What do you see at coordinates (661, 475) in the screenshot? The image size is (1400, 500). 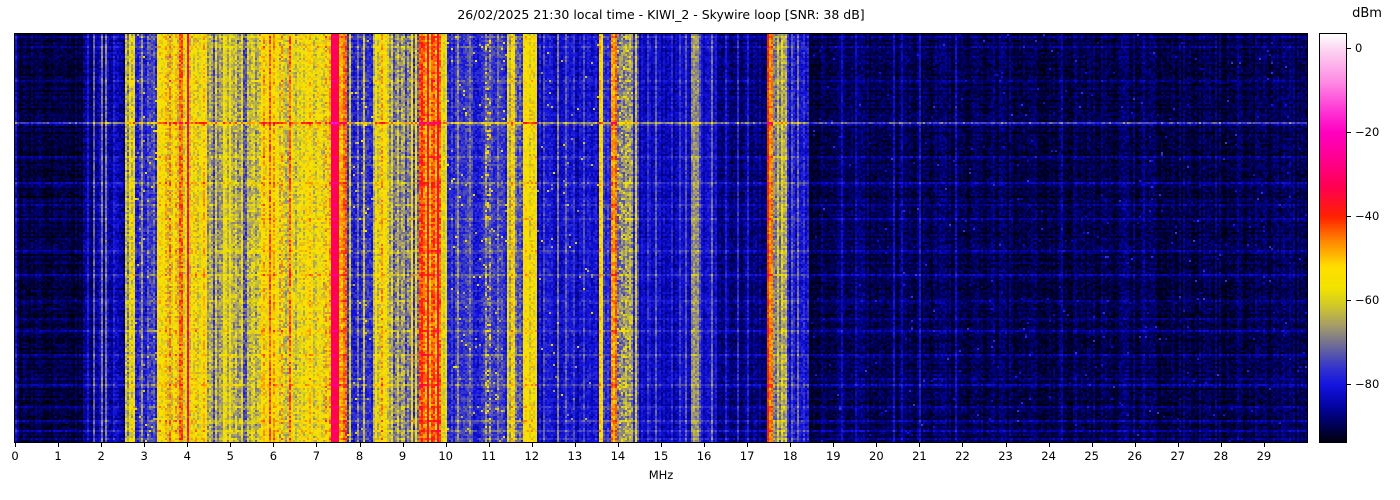 I see `x-axis-label: MHz` at bounding box center [661, 475].